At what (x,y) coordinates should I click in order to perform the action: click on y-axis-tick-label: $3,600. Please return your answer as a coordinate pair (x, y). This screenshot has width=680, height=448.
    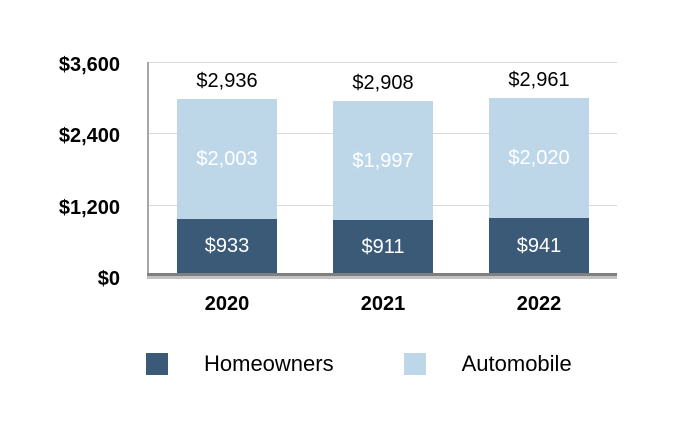
    Looking at the image, I should click on (89, 65).